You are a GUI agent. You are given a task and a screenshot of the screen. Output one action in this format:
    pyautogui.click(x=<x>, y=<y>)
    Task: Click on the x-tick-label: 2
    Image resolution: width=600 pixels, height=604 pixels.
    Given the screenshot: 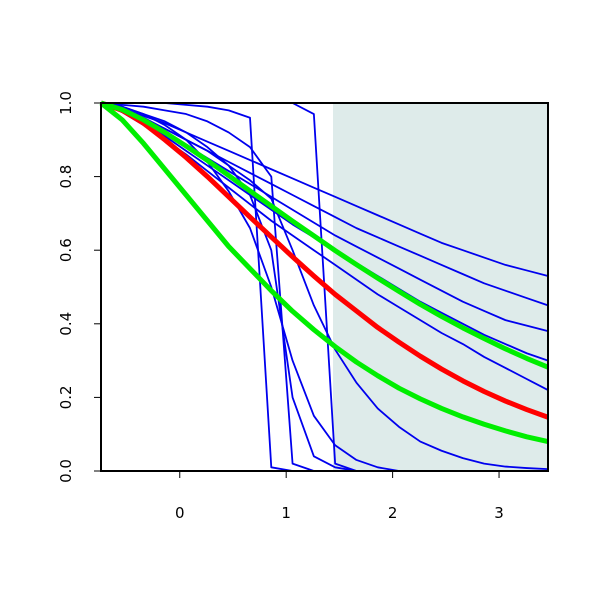 What is the action you would take?
    pyautogui.click(x=393, y=513)
    